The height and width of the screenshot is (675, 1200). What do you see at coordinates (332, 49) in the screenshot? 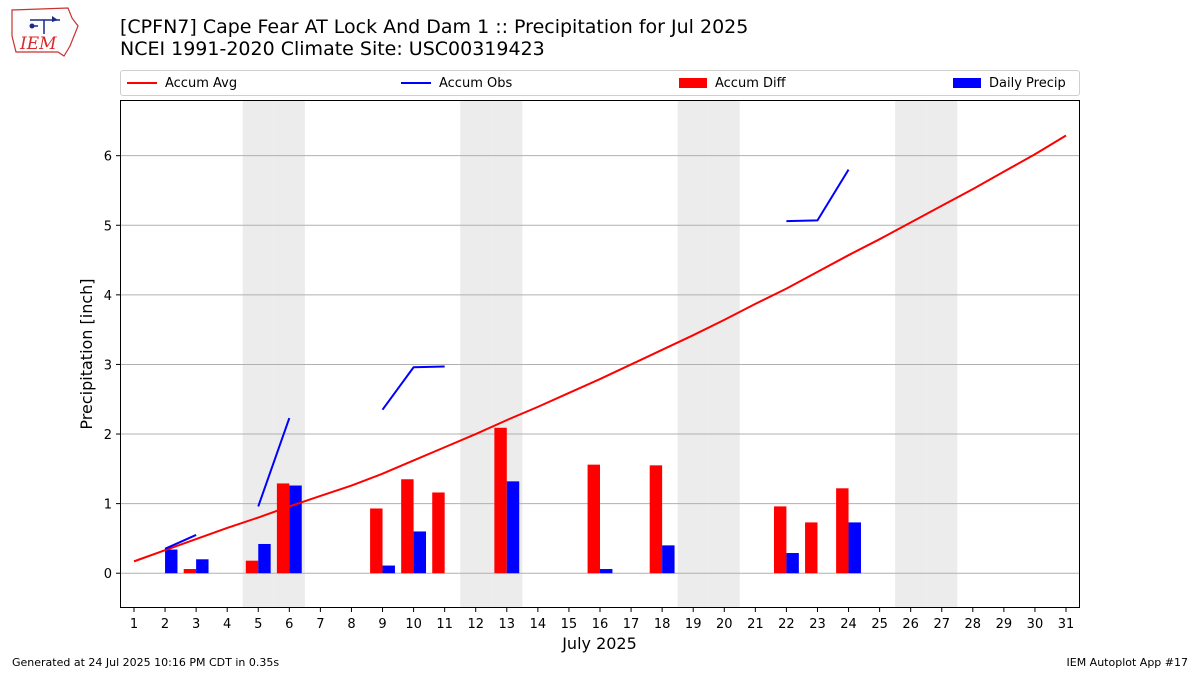
I see `title-line-2: NCEI 1991-2020 Climate Site: USC00319423` at bounding box center [332, 49].